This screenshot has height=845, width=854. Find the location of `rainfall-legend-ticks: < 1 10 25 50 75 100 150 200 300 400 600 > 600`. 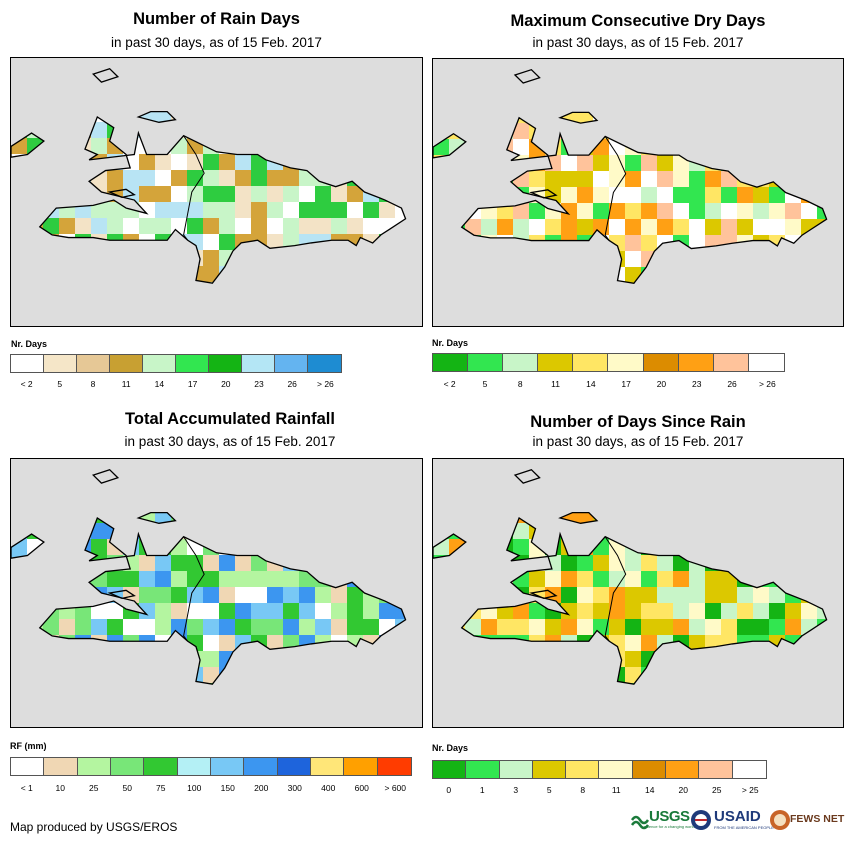

rainfall-legend-ticks: < 1 10 25 50 75 100 150 200 300 400 600 > 600 is located at coordinates (211, 789).